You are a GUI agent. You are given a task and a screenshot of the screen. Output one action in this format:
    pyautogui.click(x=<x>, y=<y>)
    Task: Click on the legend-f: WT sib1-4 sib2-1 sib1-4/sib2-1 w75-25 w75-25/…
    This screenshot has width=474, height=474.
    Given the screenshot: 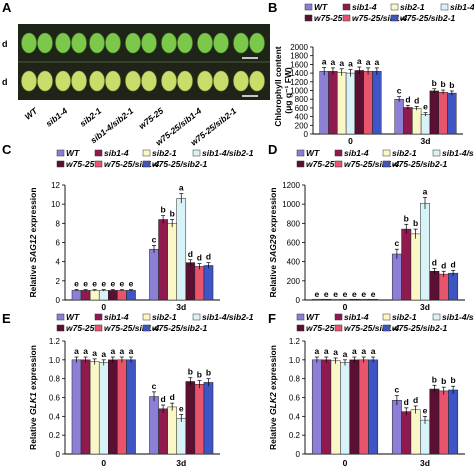 What is the action you would take?
    pyautogui.click(x=385, y=322)
    